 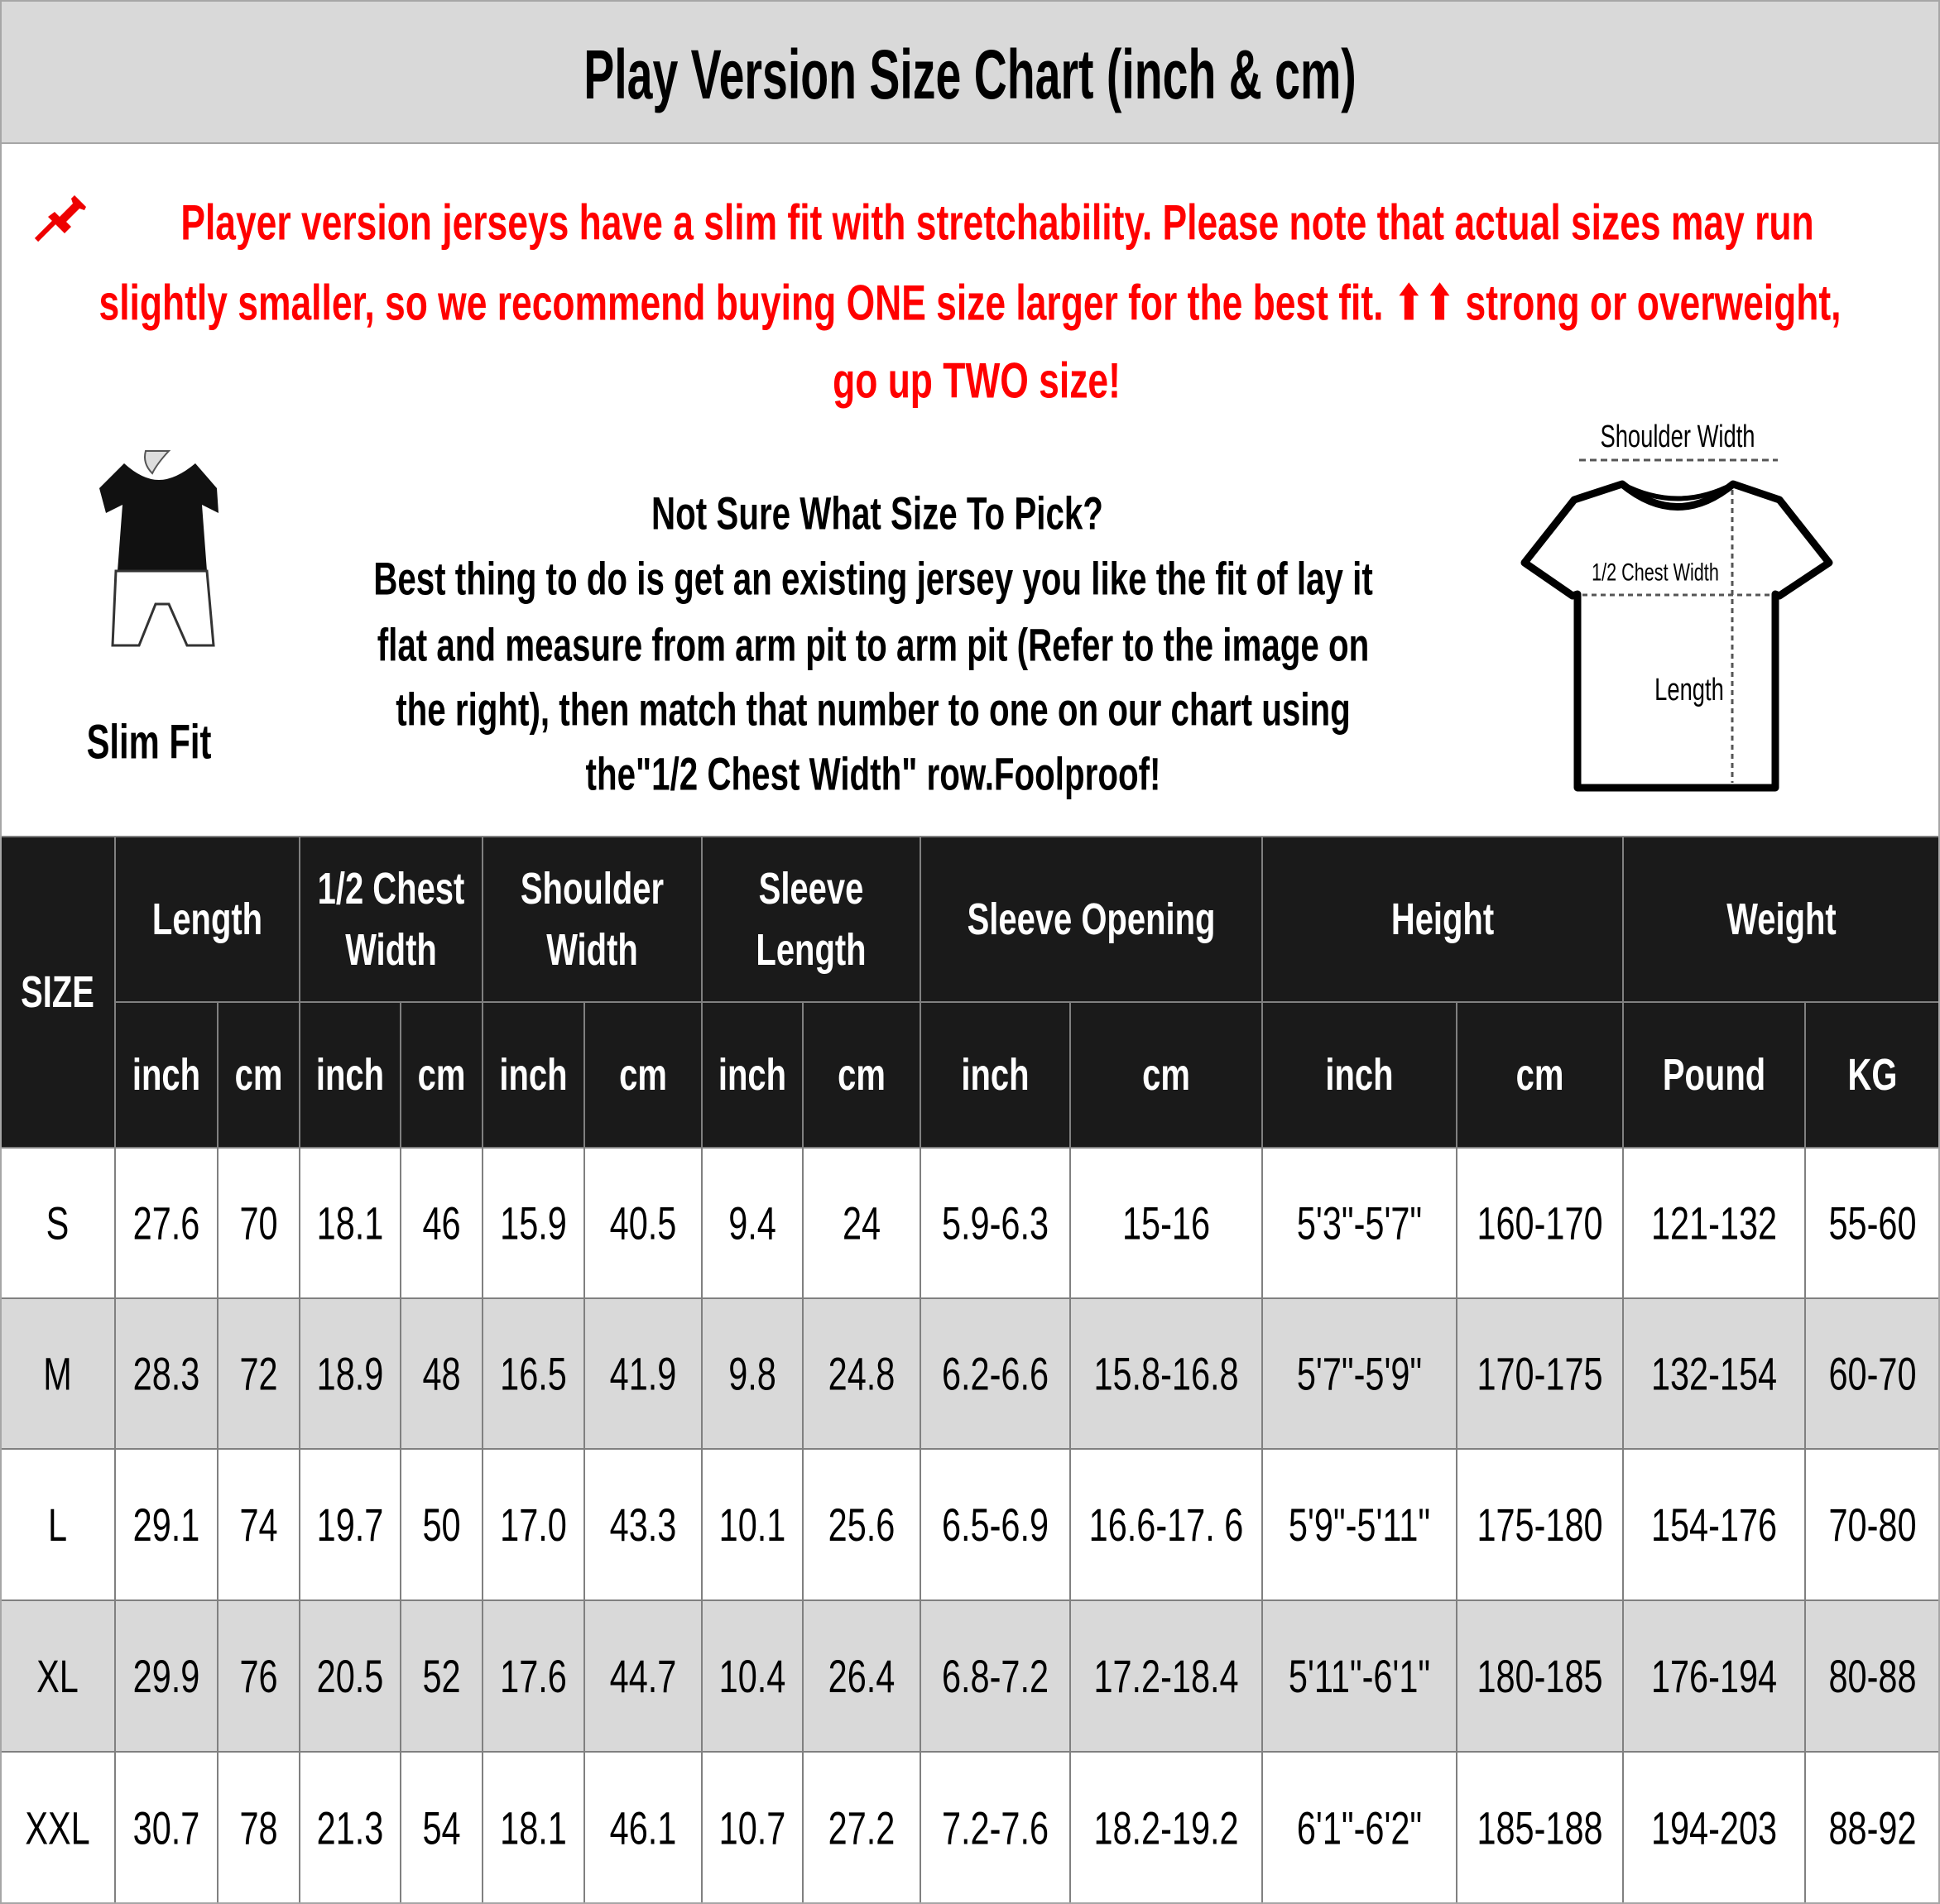 What do you see at coordinates (166, 1374) in the screenshot?
I see `value-cell: 28.3` at bounding box center [166, 1374].